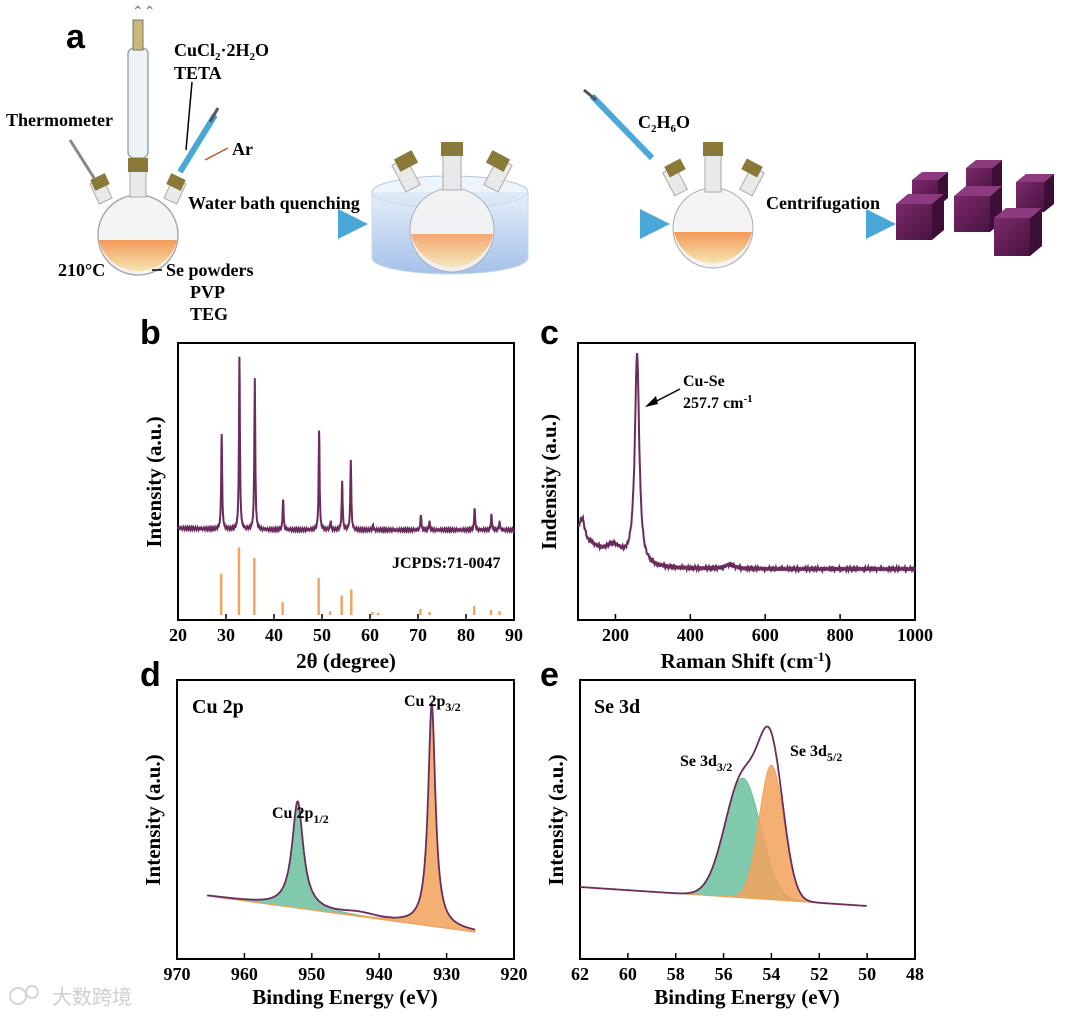 The height and width of the screenshot is (1022, 1080). What do you see at coordinates (676, 974) in the screenshot?
I see `x-tick-label: 58` at bounding box center [676, 974].